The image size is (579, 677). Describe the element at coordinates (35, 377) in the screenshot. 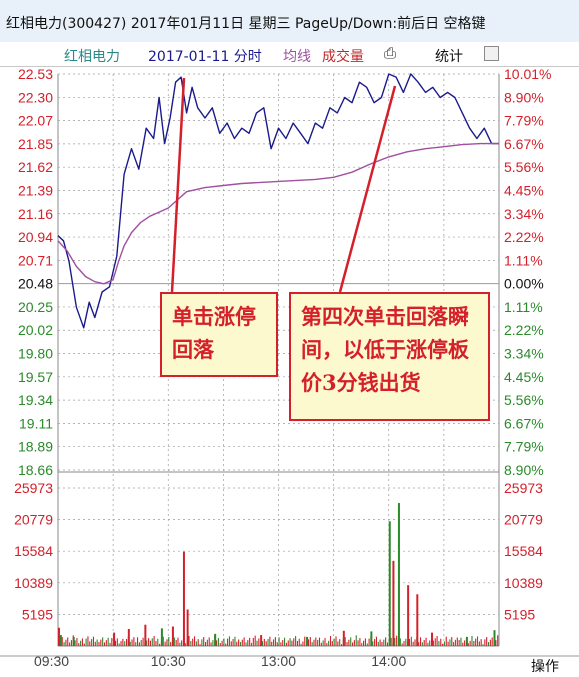

I see `price-tick-label: 19.57` at that location.